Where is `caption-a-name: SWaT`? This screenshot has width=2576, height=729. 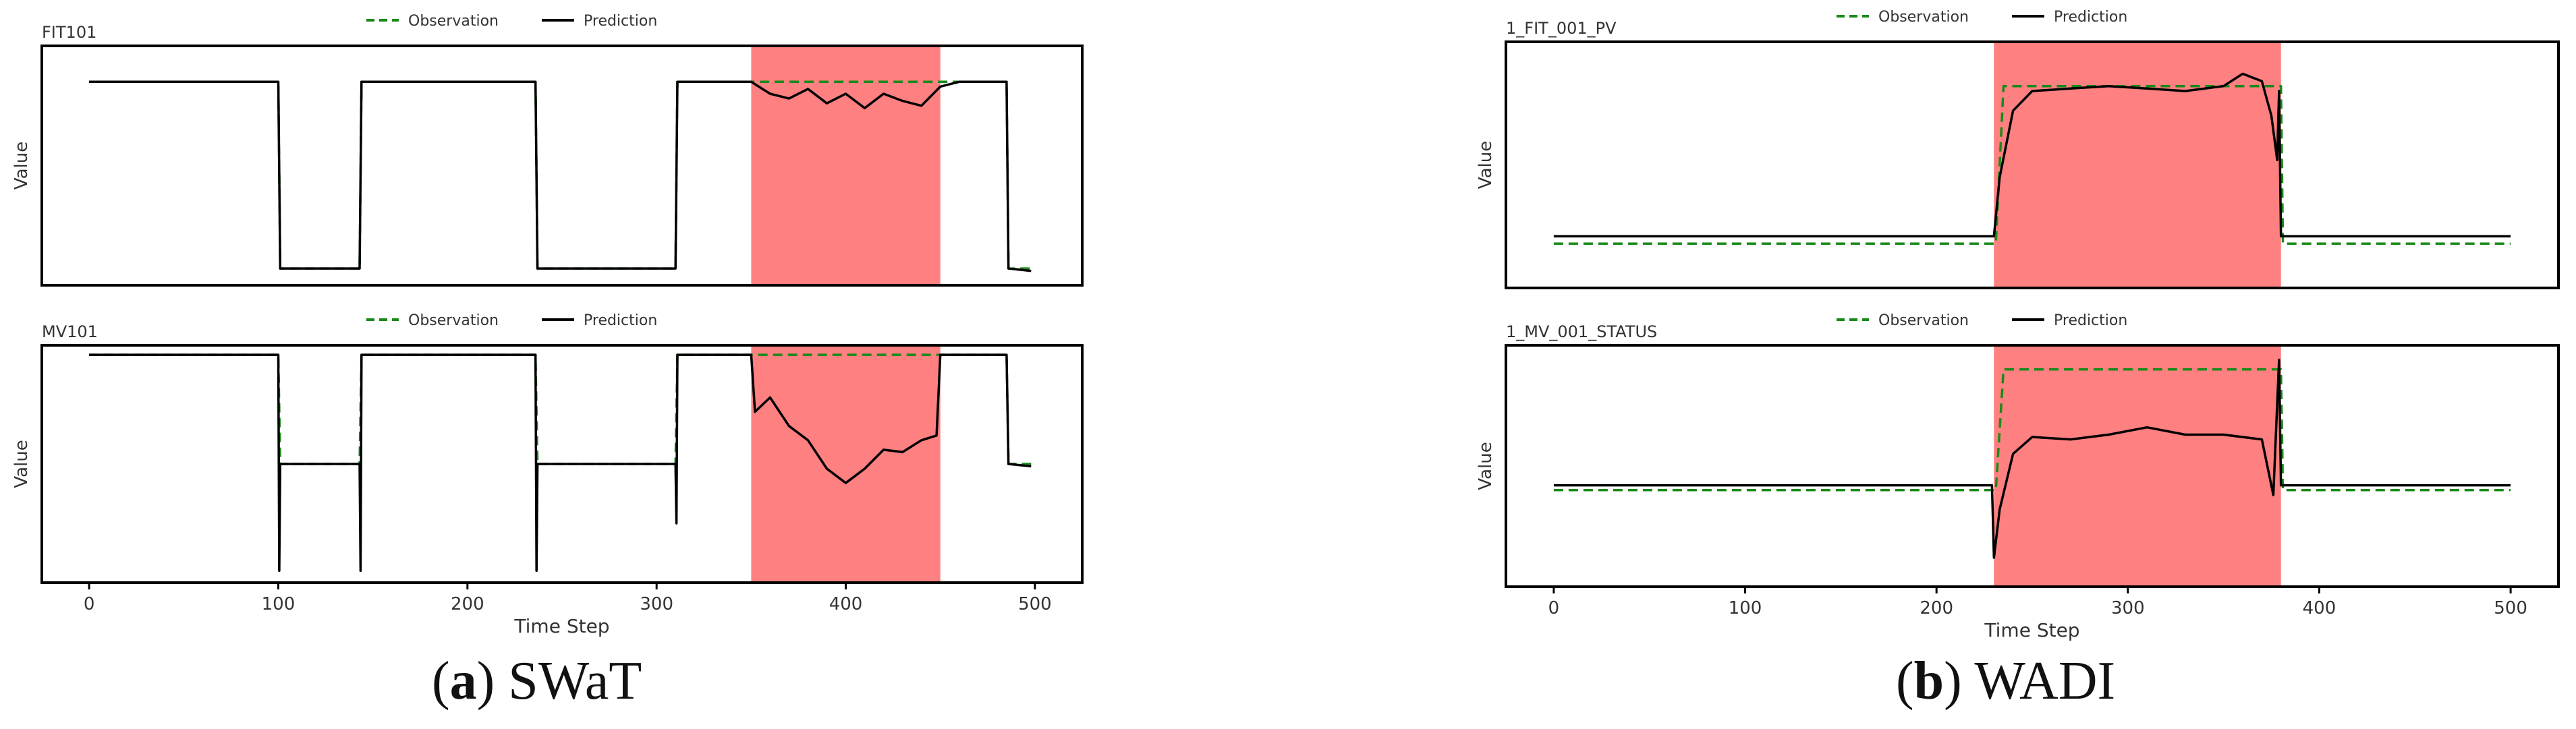 caption-a-name: SWaT is located at coordinates (568, 681).